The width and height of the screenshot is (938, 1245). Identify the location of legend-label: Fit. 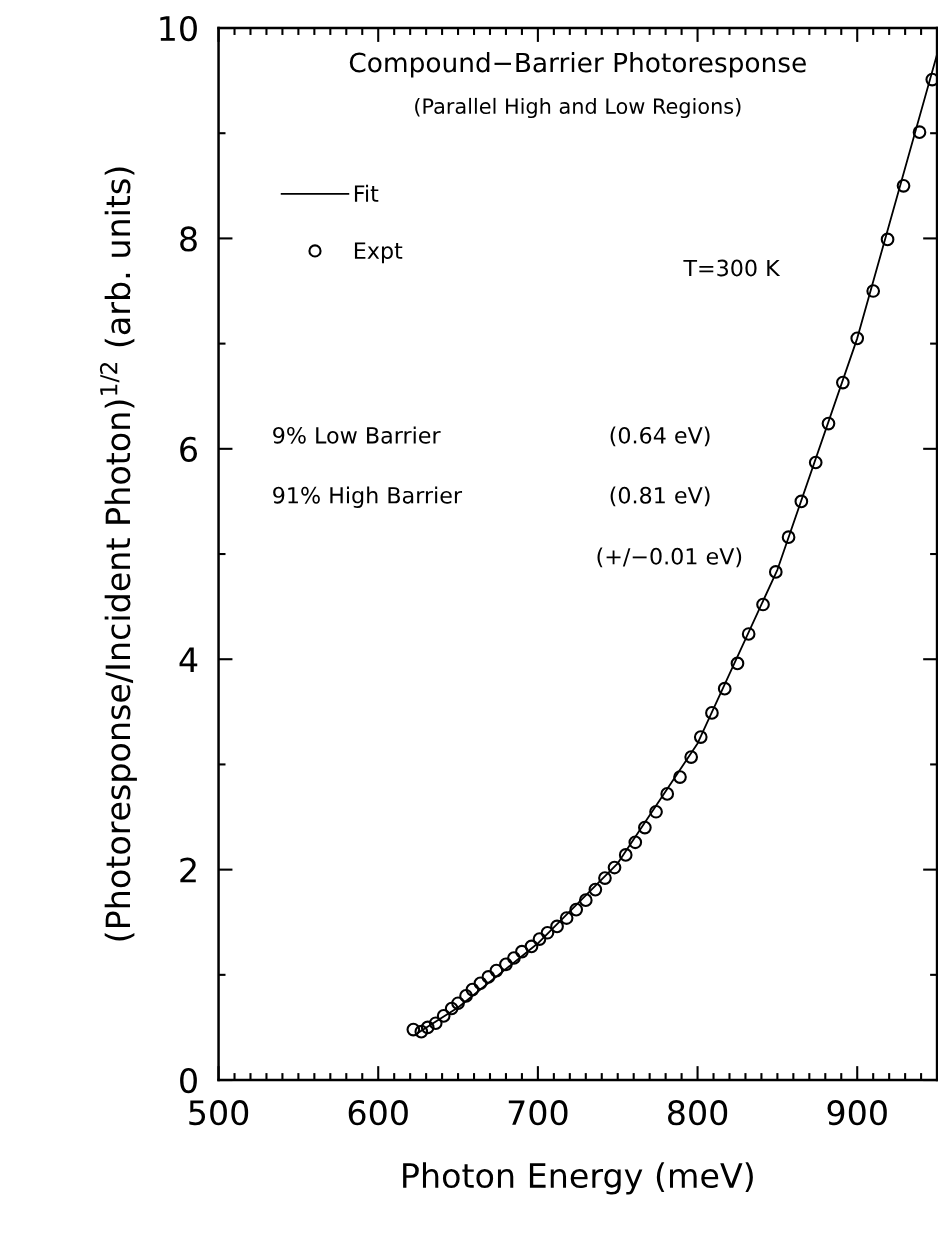
(366, 193).